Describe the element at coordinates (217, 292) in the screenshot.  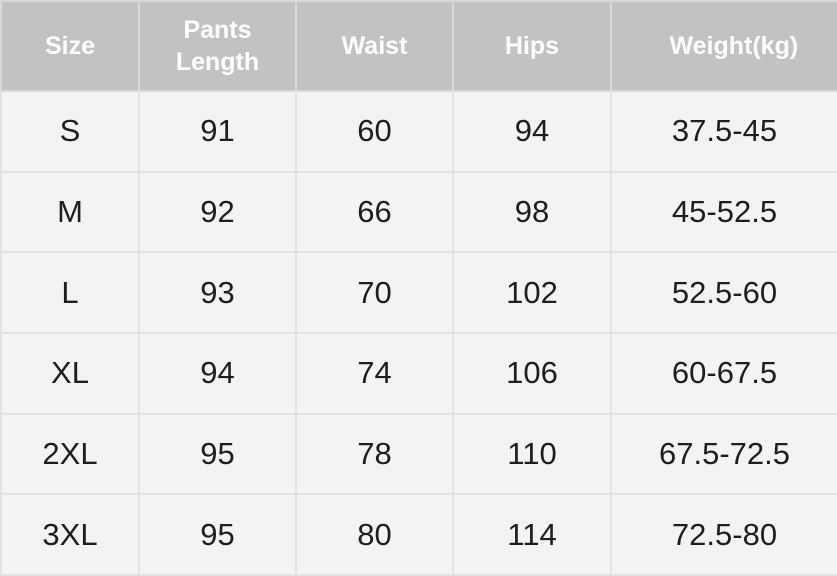
I see `value-cell: 93` at that location.